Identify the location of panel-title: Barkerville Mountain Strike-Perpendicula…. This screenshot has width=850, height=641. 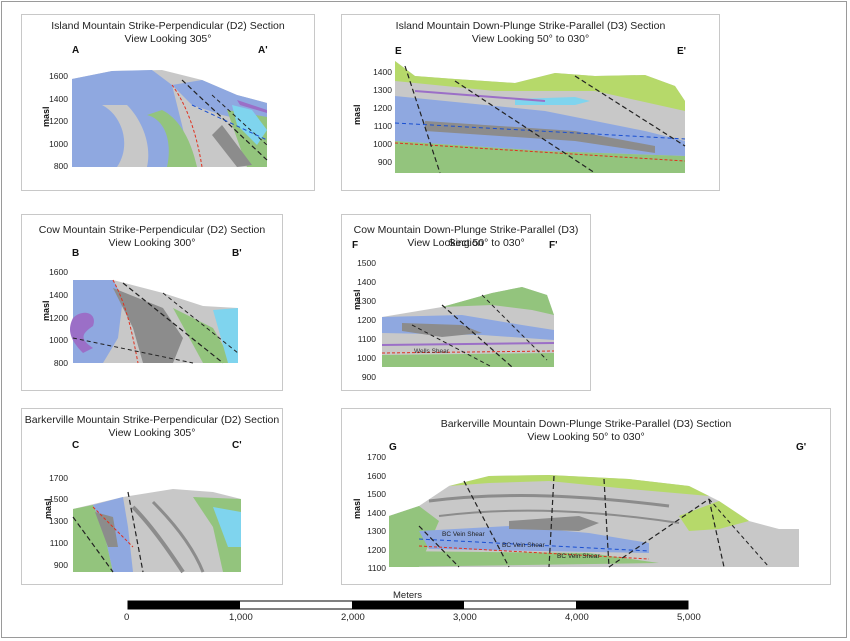
(152, 420).